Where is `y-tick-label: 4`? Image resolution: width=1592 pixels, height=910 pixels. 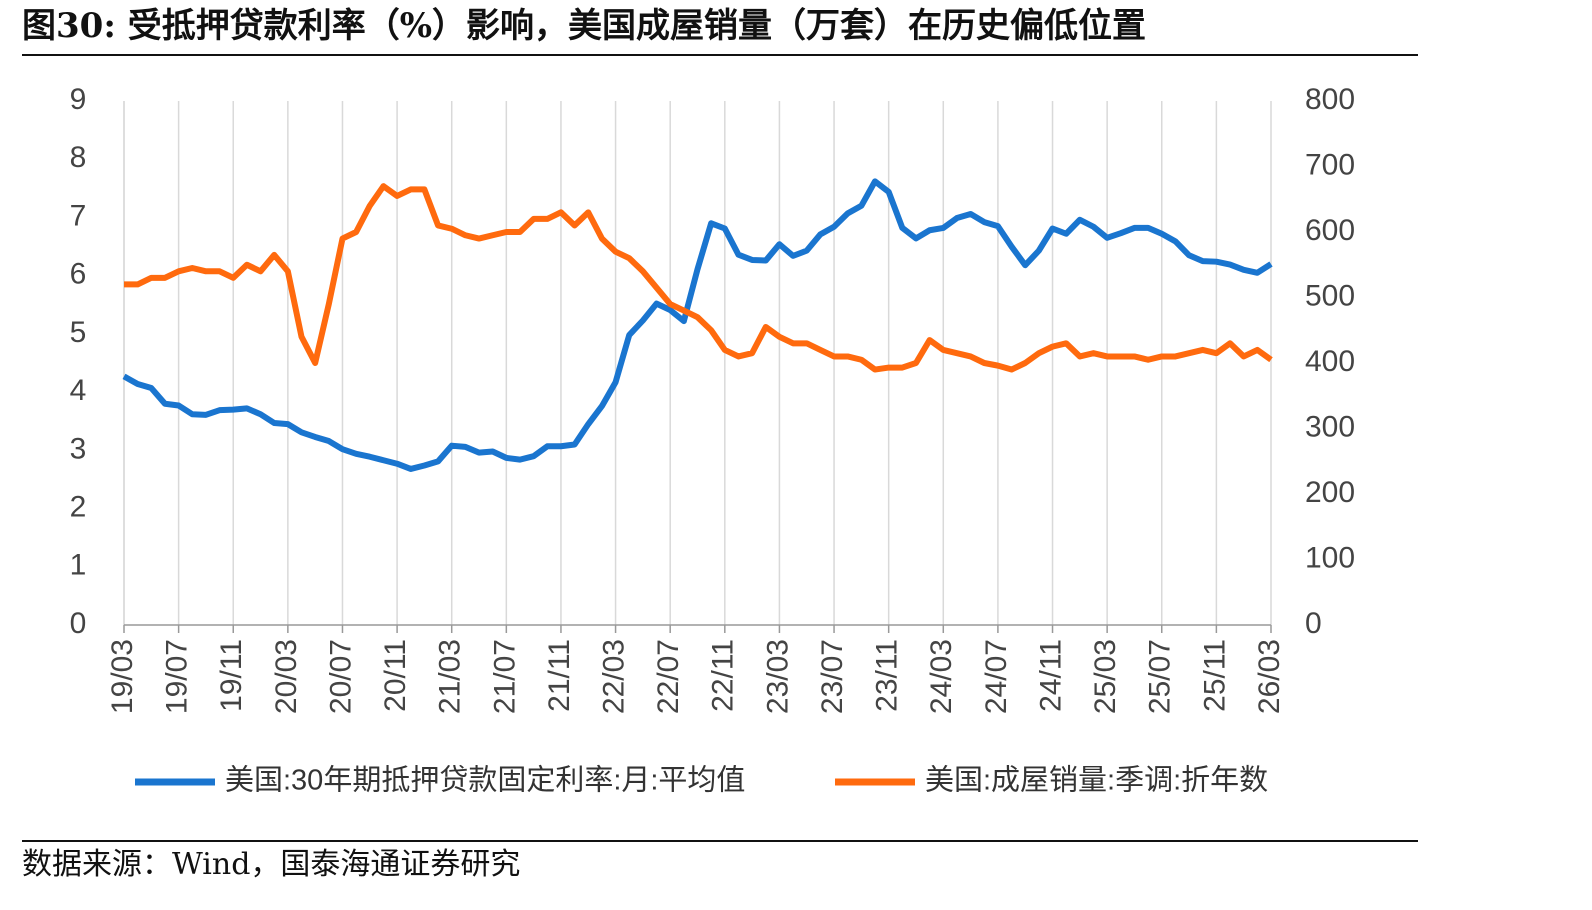 y-tick-label: 4 is located at coordinates (78, 390).